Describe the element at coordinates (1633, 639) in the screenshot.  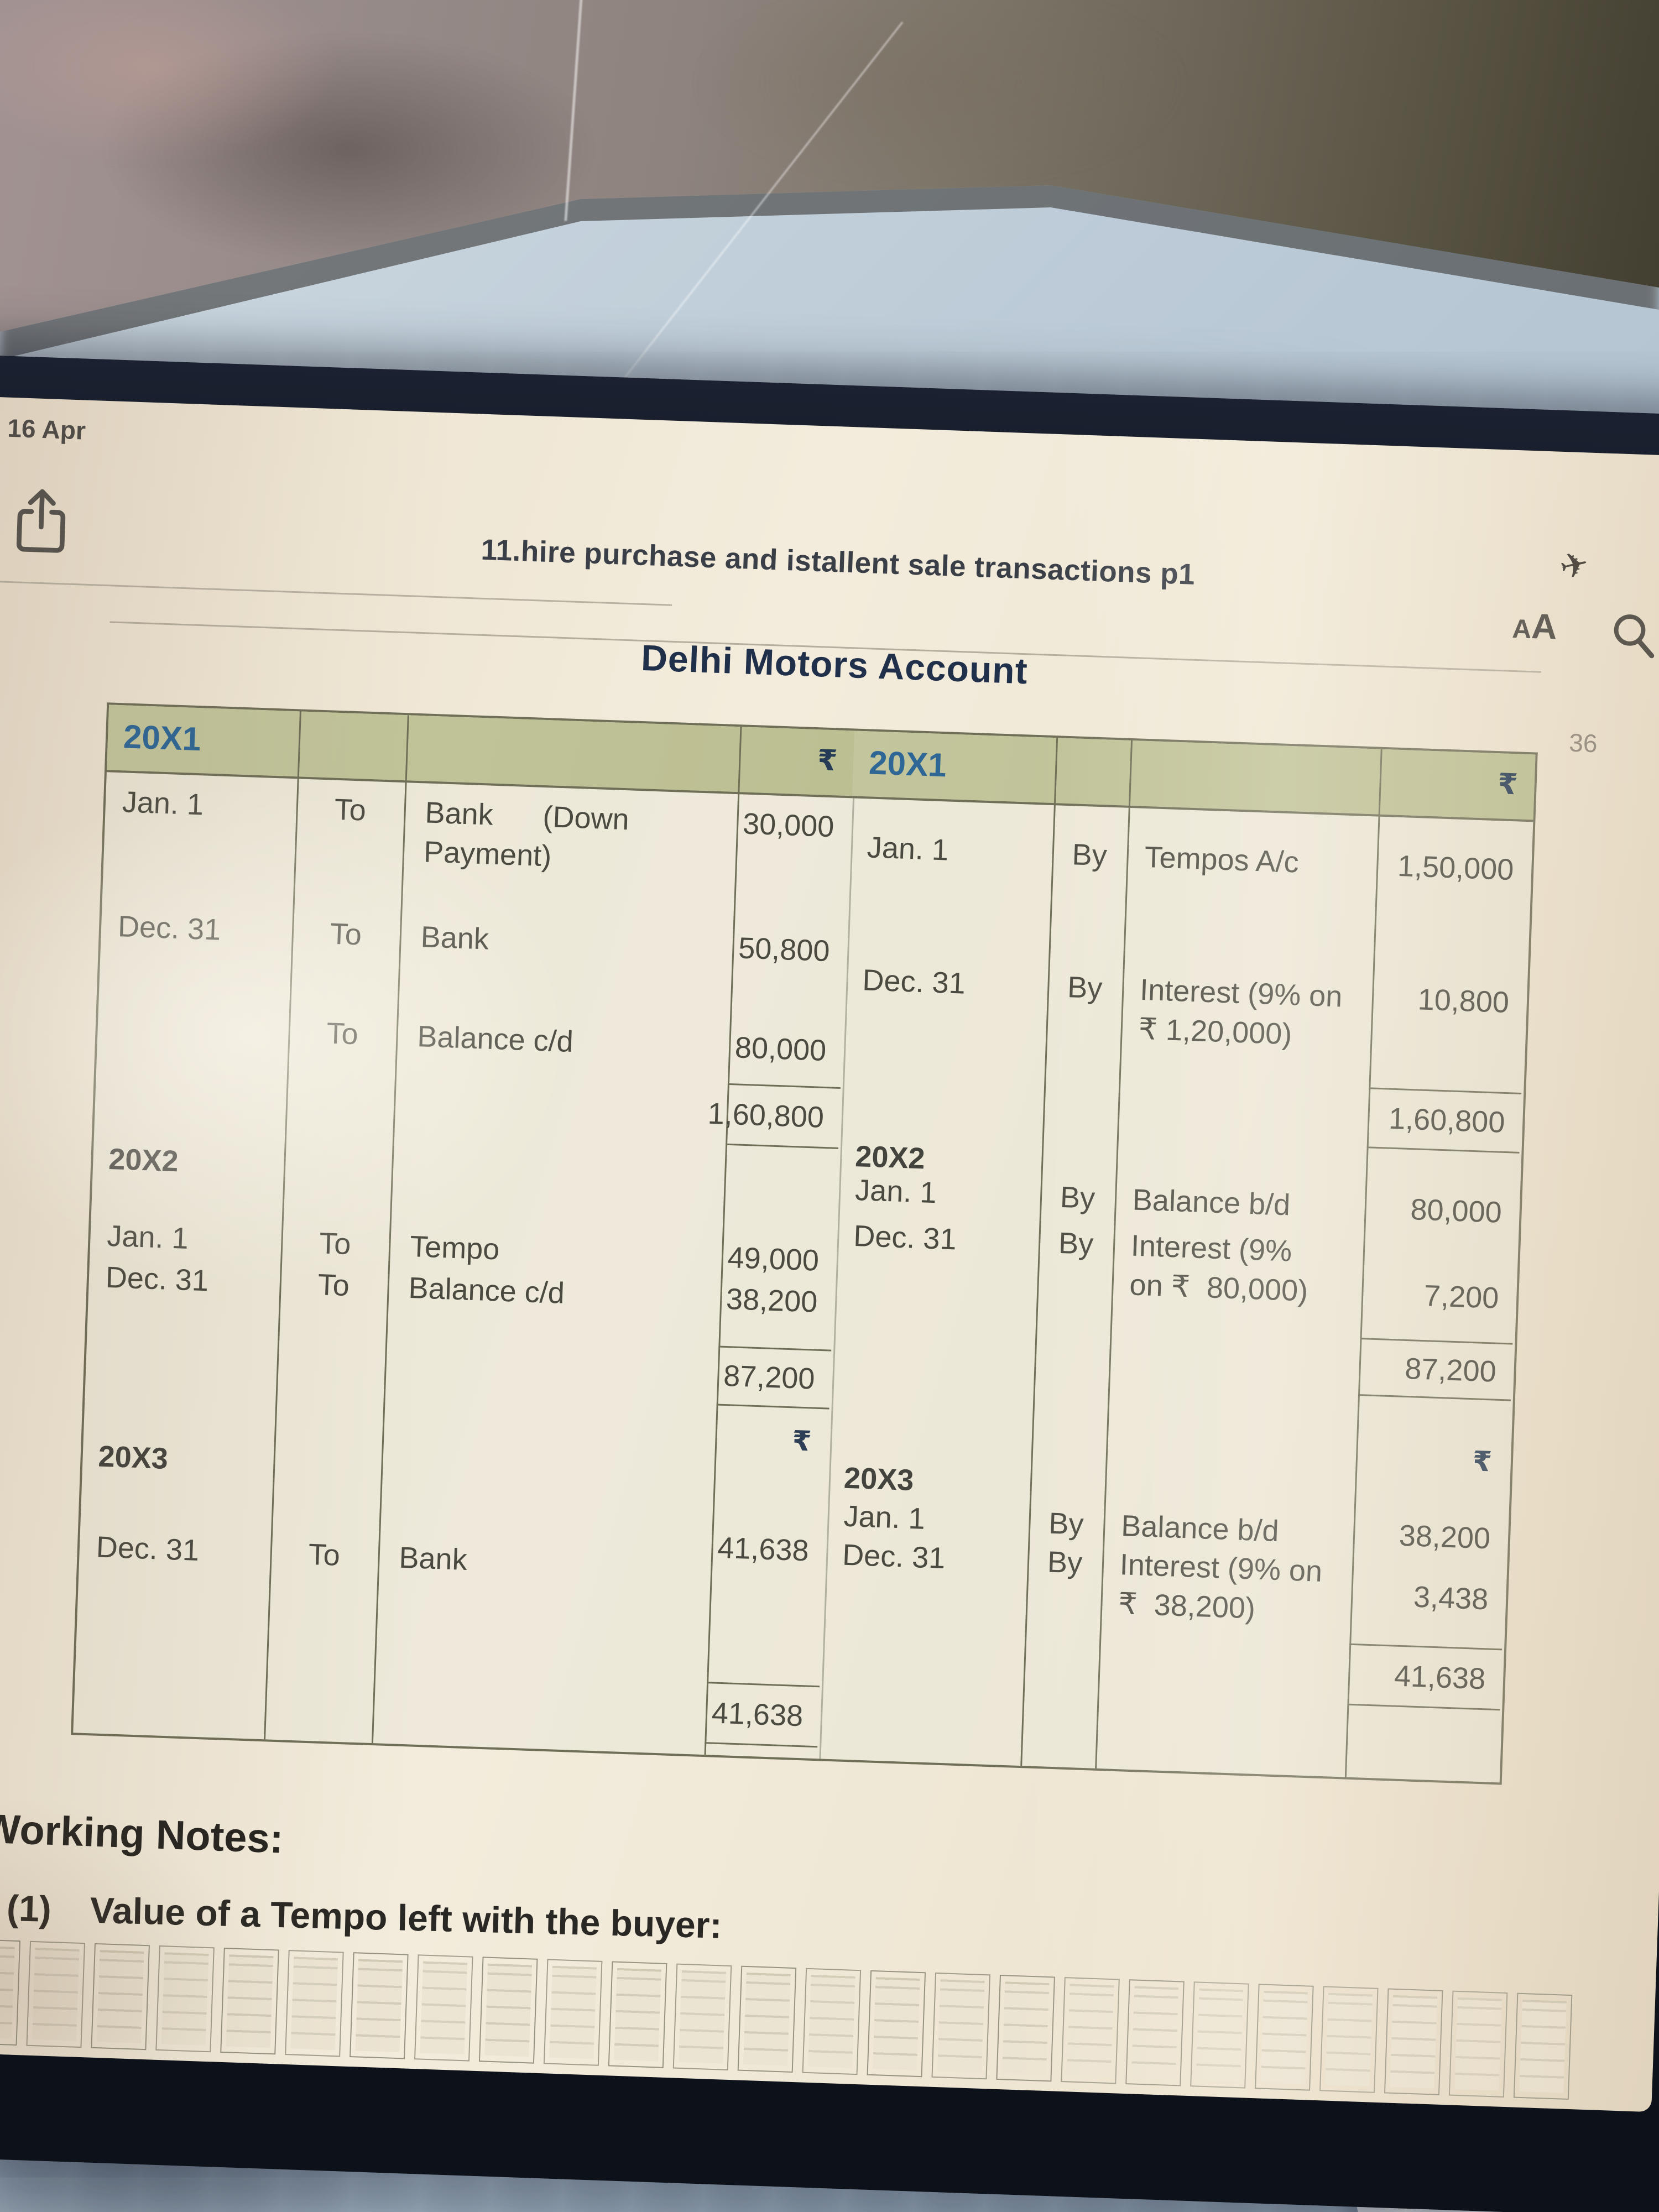
I see `search-icon` at that location.